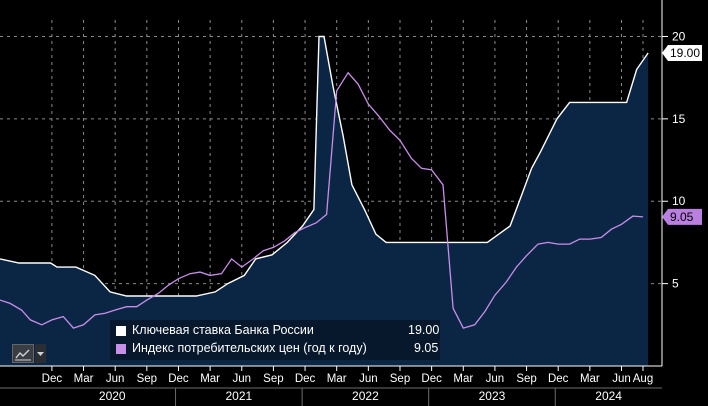  Describe the element at coordinates (223, 330) in the screenshot. I see `legend-label-key-rate: Ключевая ставка Банка России` at that location.